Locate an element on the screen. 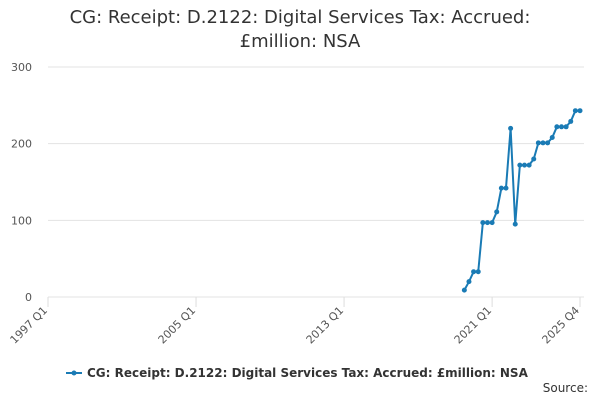 This screenshot has height=400, width=600. y-tick-label: 200 is located at coordinates (21, 144).